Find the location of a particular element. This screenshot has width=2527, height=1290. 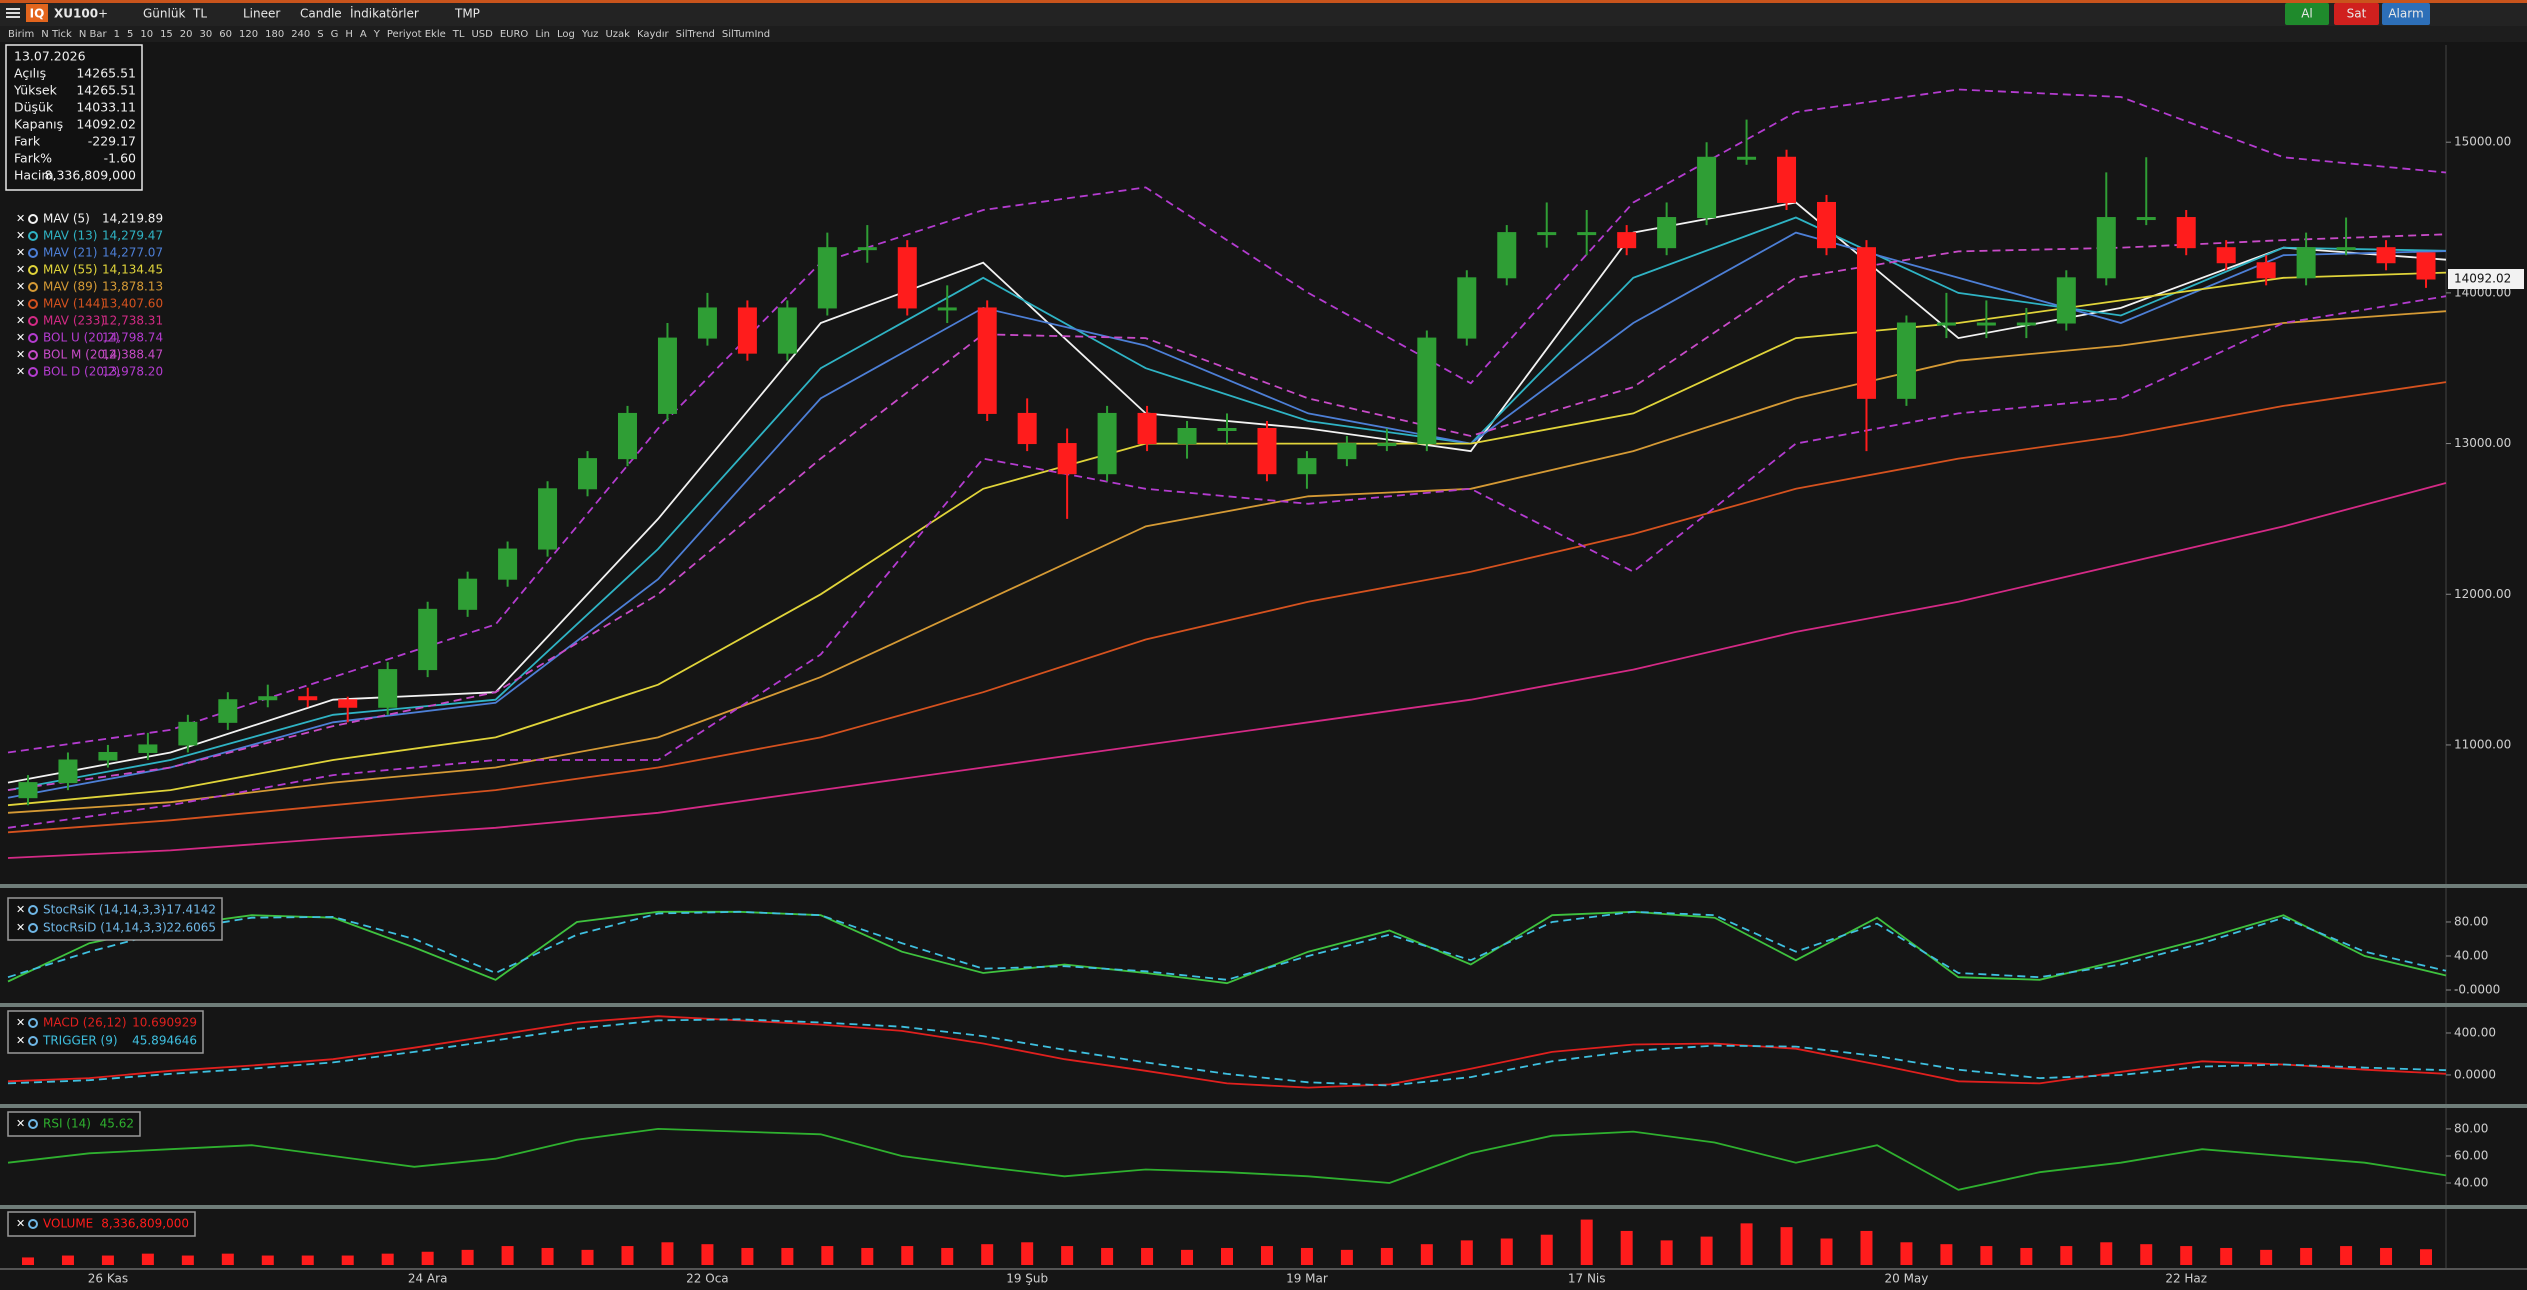

y-tick-label: 80.00 is located at coordinates (2471, 921).